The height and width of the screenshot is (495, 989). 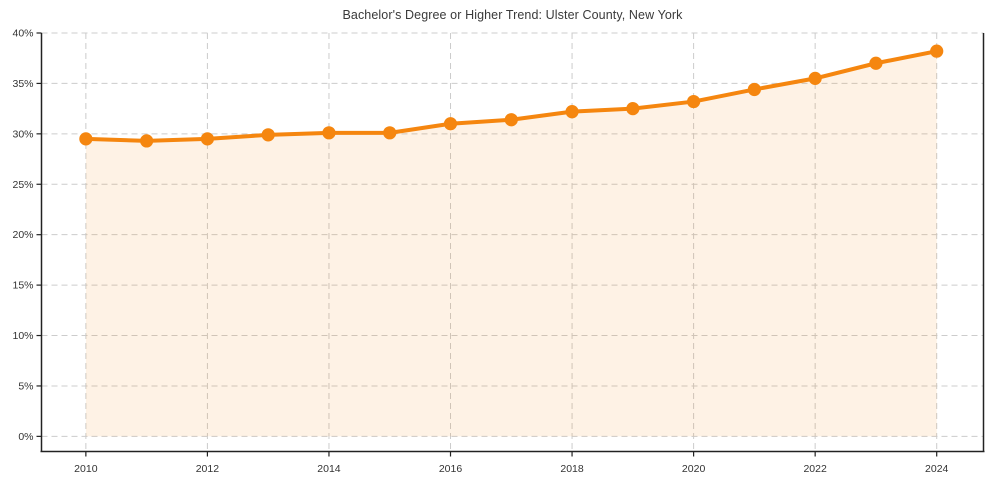 What do you see at coordinates (876, 63) in the screenshot?
I see `data-point-2023` at bounding box center [876, 63].